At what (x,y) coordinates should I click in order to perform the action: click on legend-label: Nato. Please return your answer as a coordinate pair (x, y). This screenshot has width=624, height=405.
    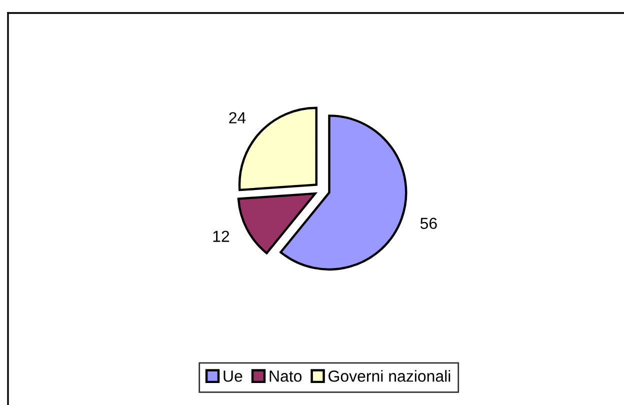
    Looking at the image, I should click on (286, 376).